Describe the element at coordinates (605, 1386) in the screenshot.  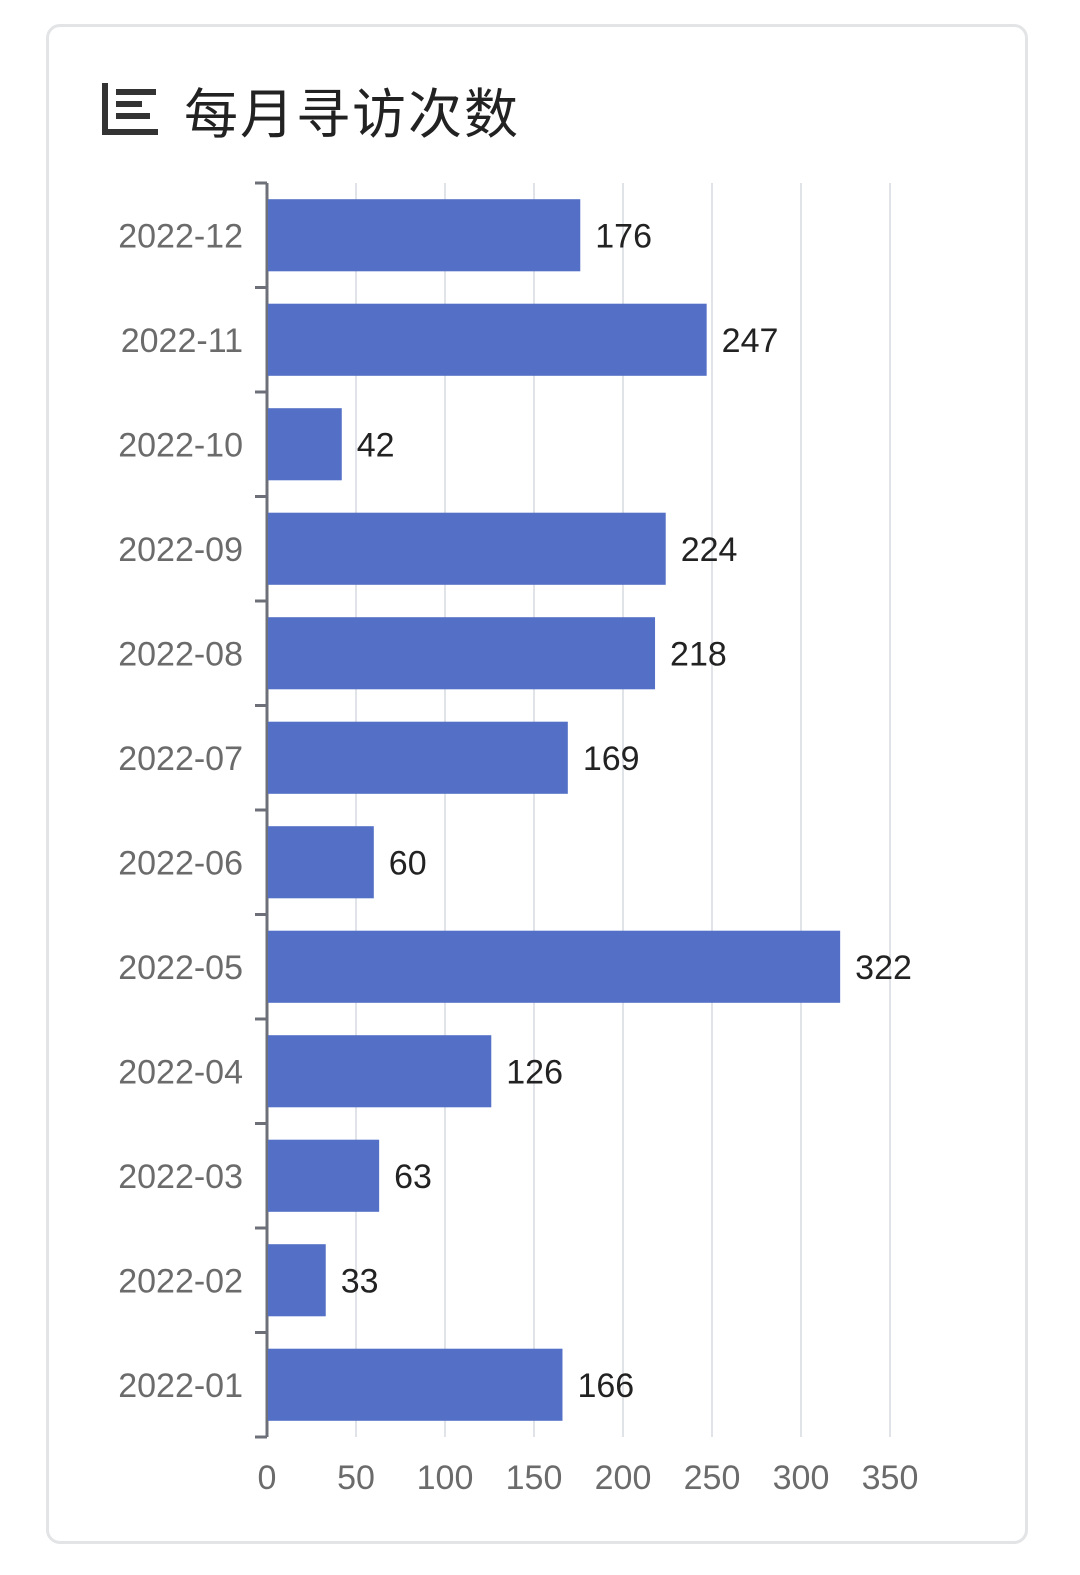
I see `data-label: 166` at that location.